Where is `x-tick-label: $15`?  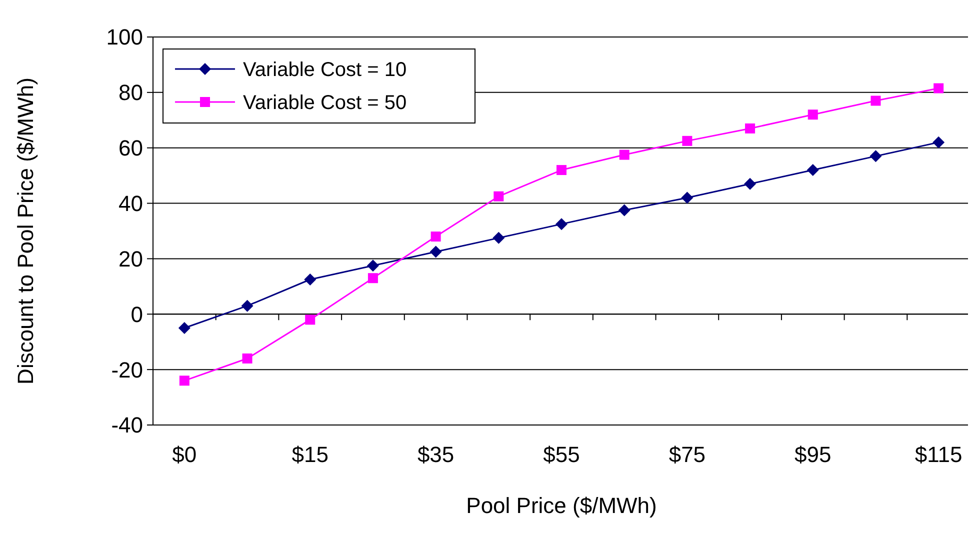
x-tick-label: $15 is located at coordinates (310, 454).